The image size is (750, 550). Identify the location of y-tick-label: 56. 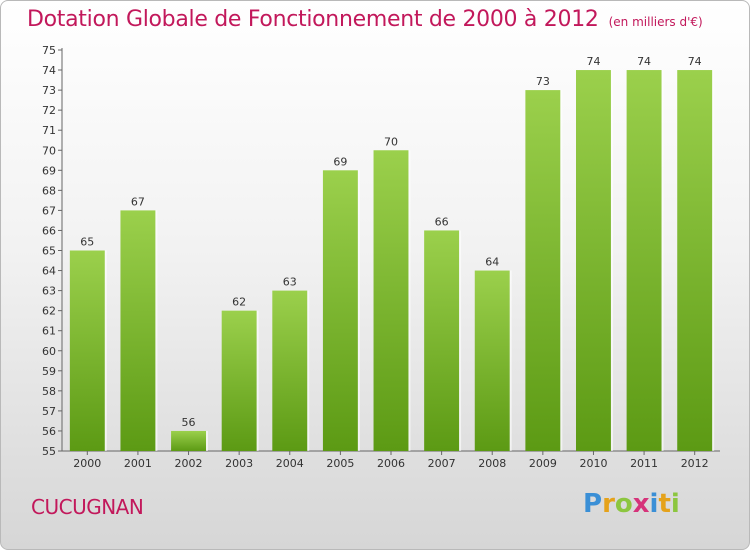
(49, 431).